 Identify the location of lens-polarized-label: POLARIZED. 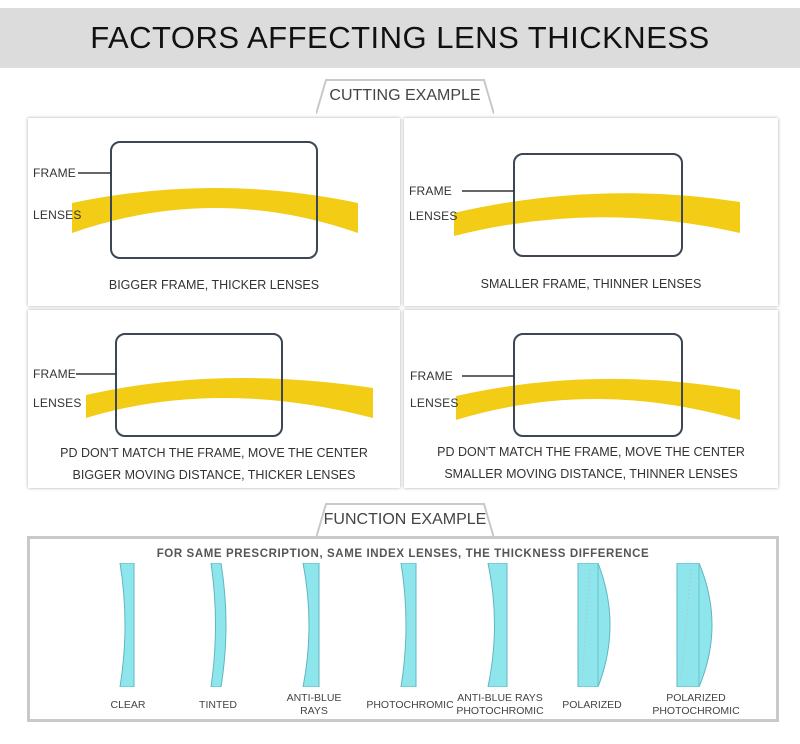
(592, 705).